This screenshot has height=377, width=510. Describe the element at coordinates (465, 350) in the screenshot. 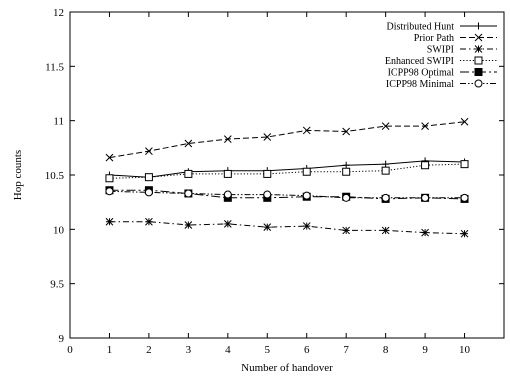

I see `x-tick-label: 10` at that location.